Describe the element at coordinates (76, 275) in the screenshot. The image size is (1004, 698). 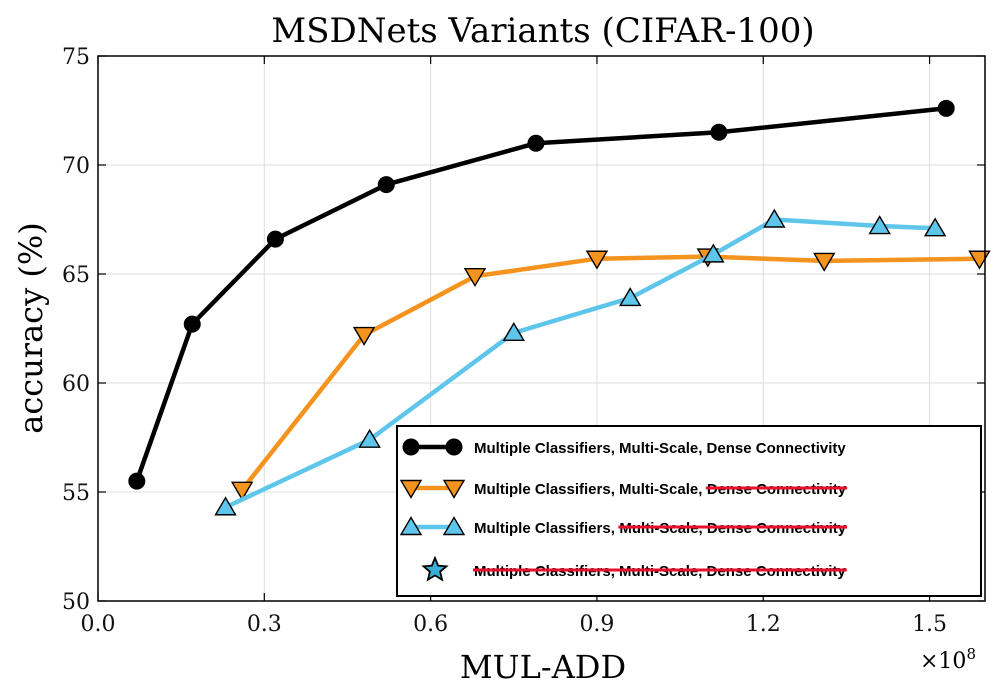
I see `y-tick-label: 65` at that location.